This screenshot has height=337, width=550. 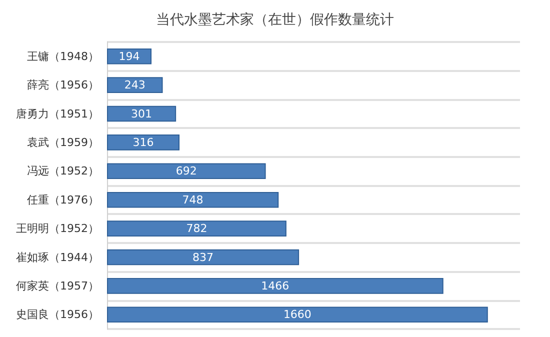 I want to click on data-label: 837, so click(x=203, y=257).